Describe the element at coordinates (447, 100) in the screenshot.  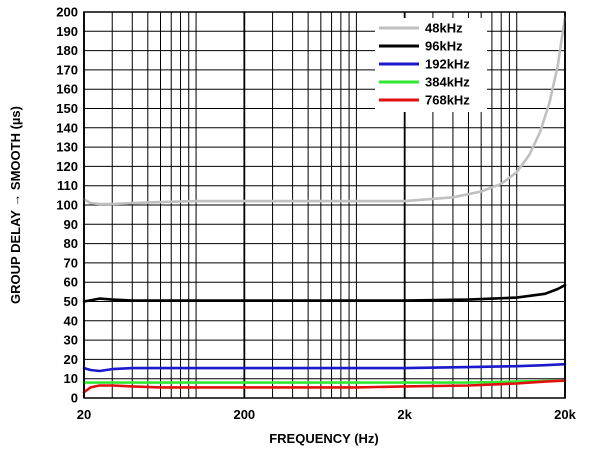
I see `legend-label: 768kHz` at that location.